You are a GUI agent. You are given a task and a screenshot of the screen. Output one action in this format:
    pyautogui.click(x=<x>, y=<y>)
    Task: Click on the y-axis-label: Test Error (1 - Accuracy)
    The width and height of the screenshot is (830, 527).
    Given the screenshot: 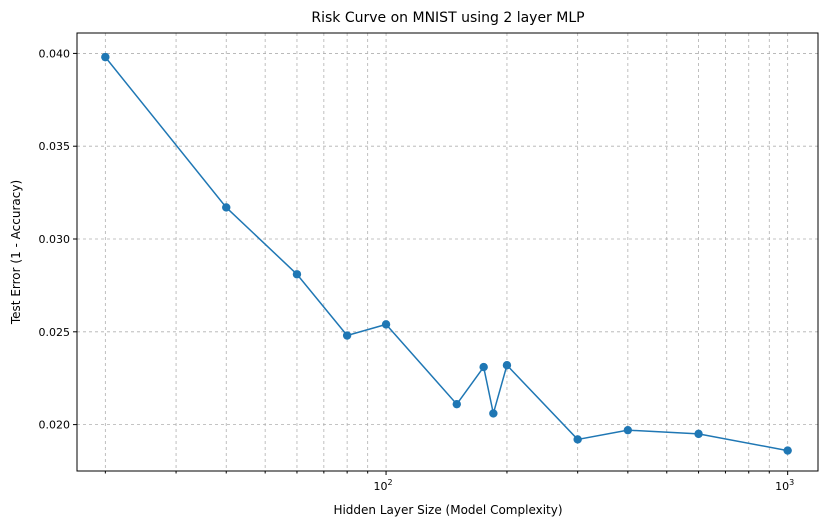 What is the action you would take?
    pyautogui.click(x=16, y=252)
    